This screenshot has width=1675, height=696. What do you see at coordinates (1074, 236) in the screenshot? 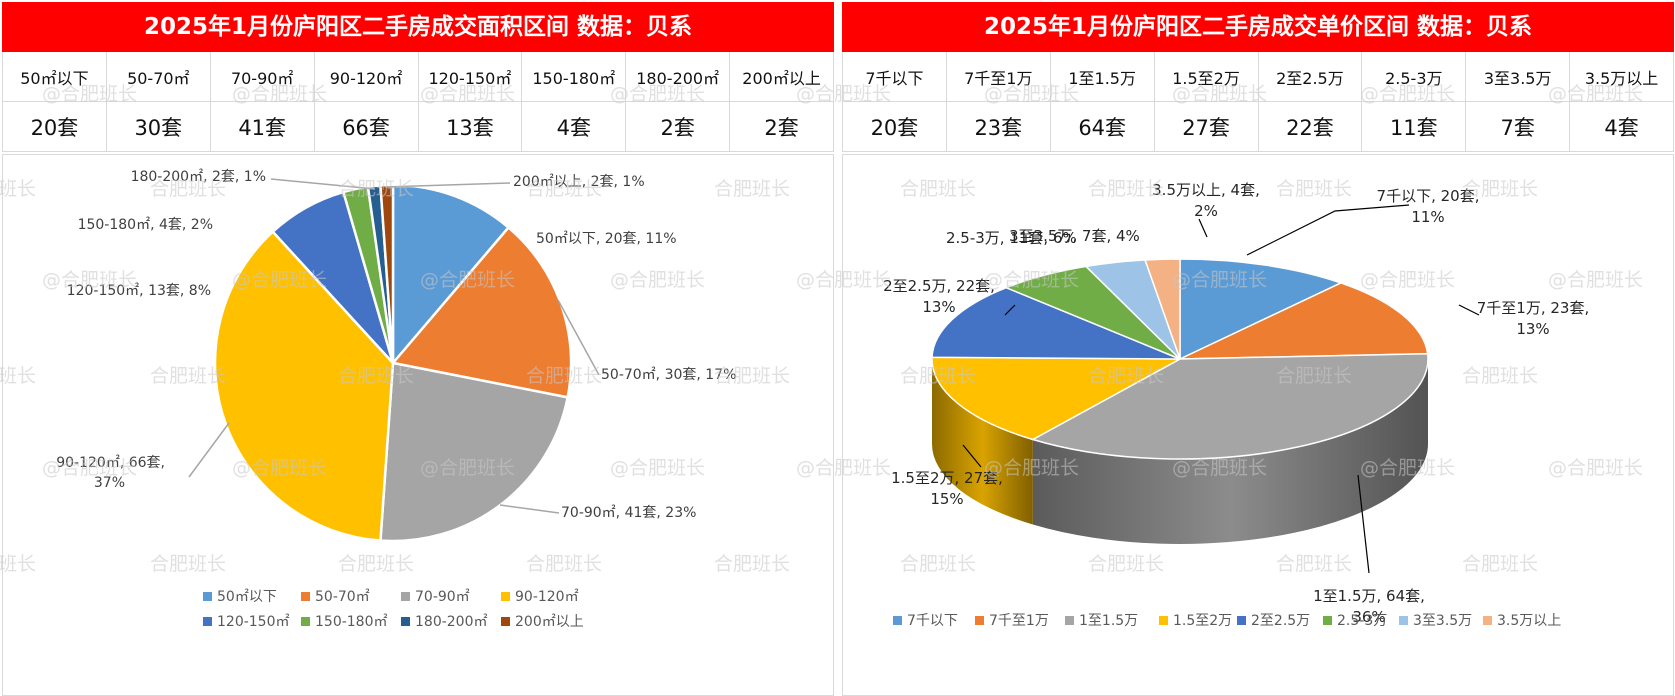
I see `data-label: 3至3.5万, 7套, 4%` at bounding box center [1074, 236].